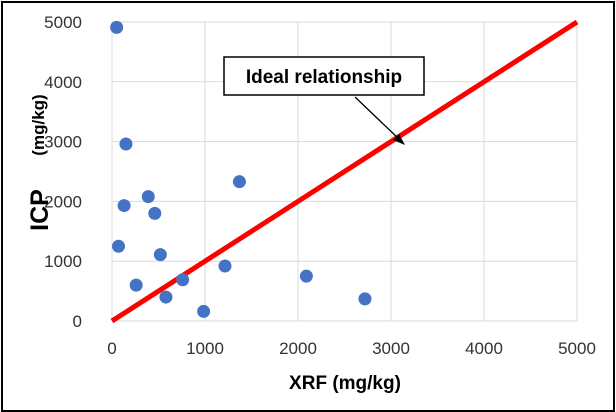 This screenshot has width=616, height=412. Describe the element at coordinates (40, 210) in the screenshot. I see `y-axis-label: ICP` at that location.